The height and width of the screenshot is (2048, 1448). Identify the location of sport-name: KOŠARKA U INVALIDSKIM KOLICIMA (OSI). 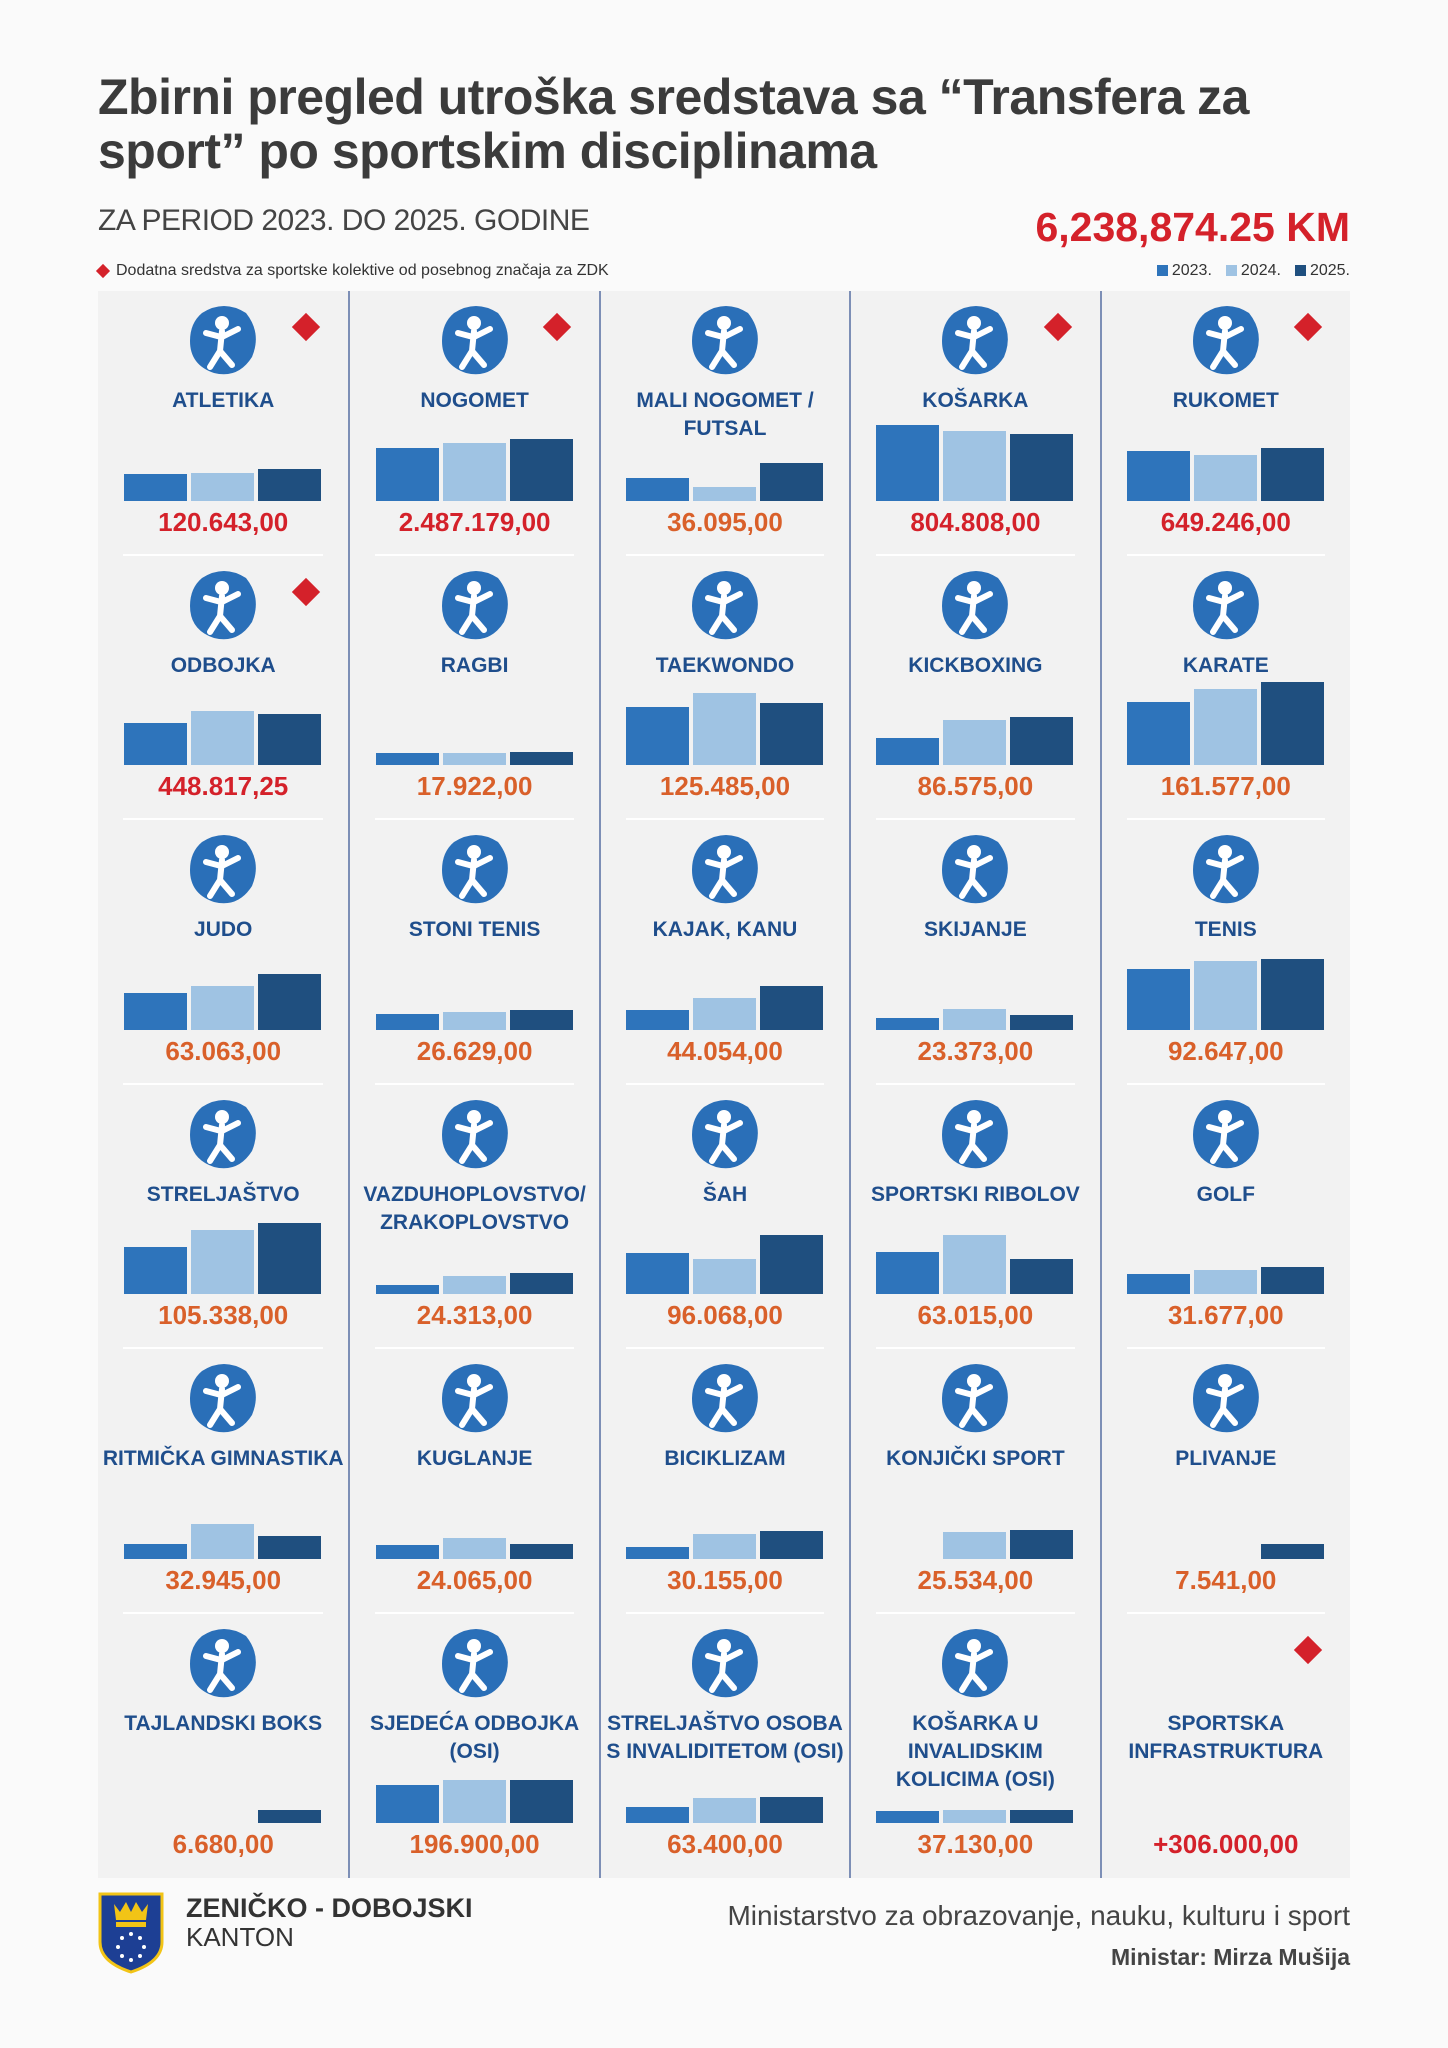
(975, 1751).